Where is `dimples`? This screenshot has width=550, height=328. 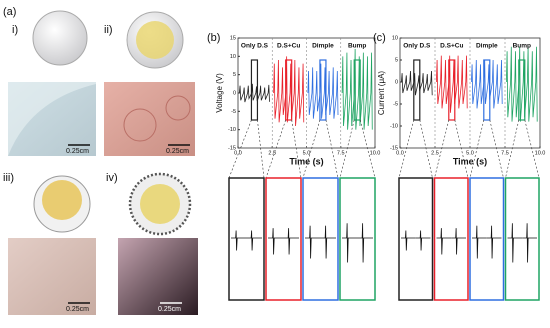 dimples is located at coordinates (62, 200).